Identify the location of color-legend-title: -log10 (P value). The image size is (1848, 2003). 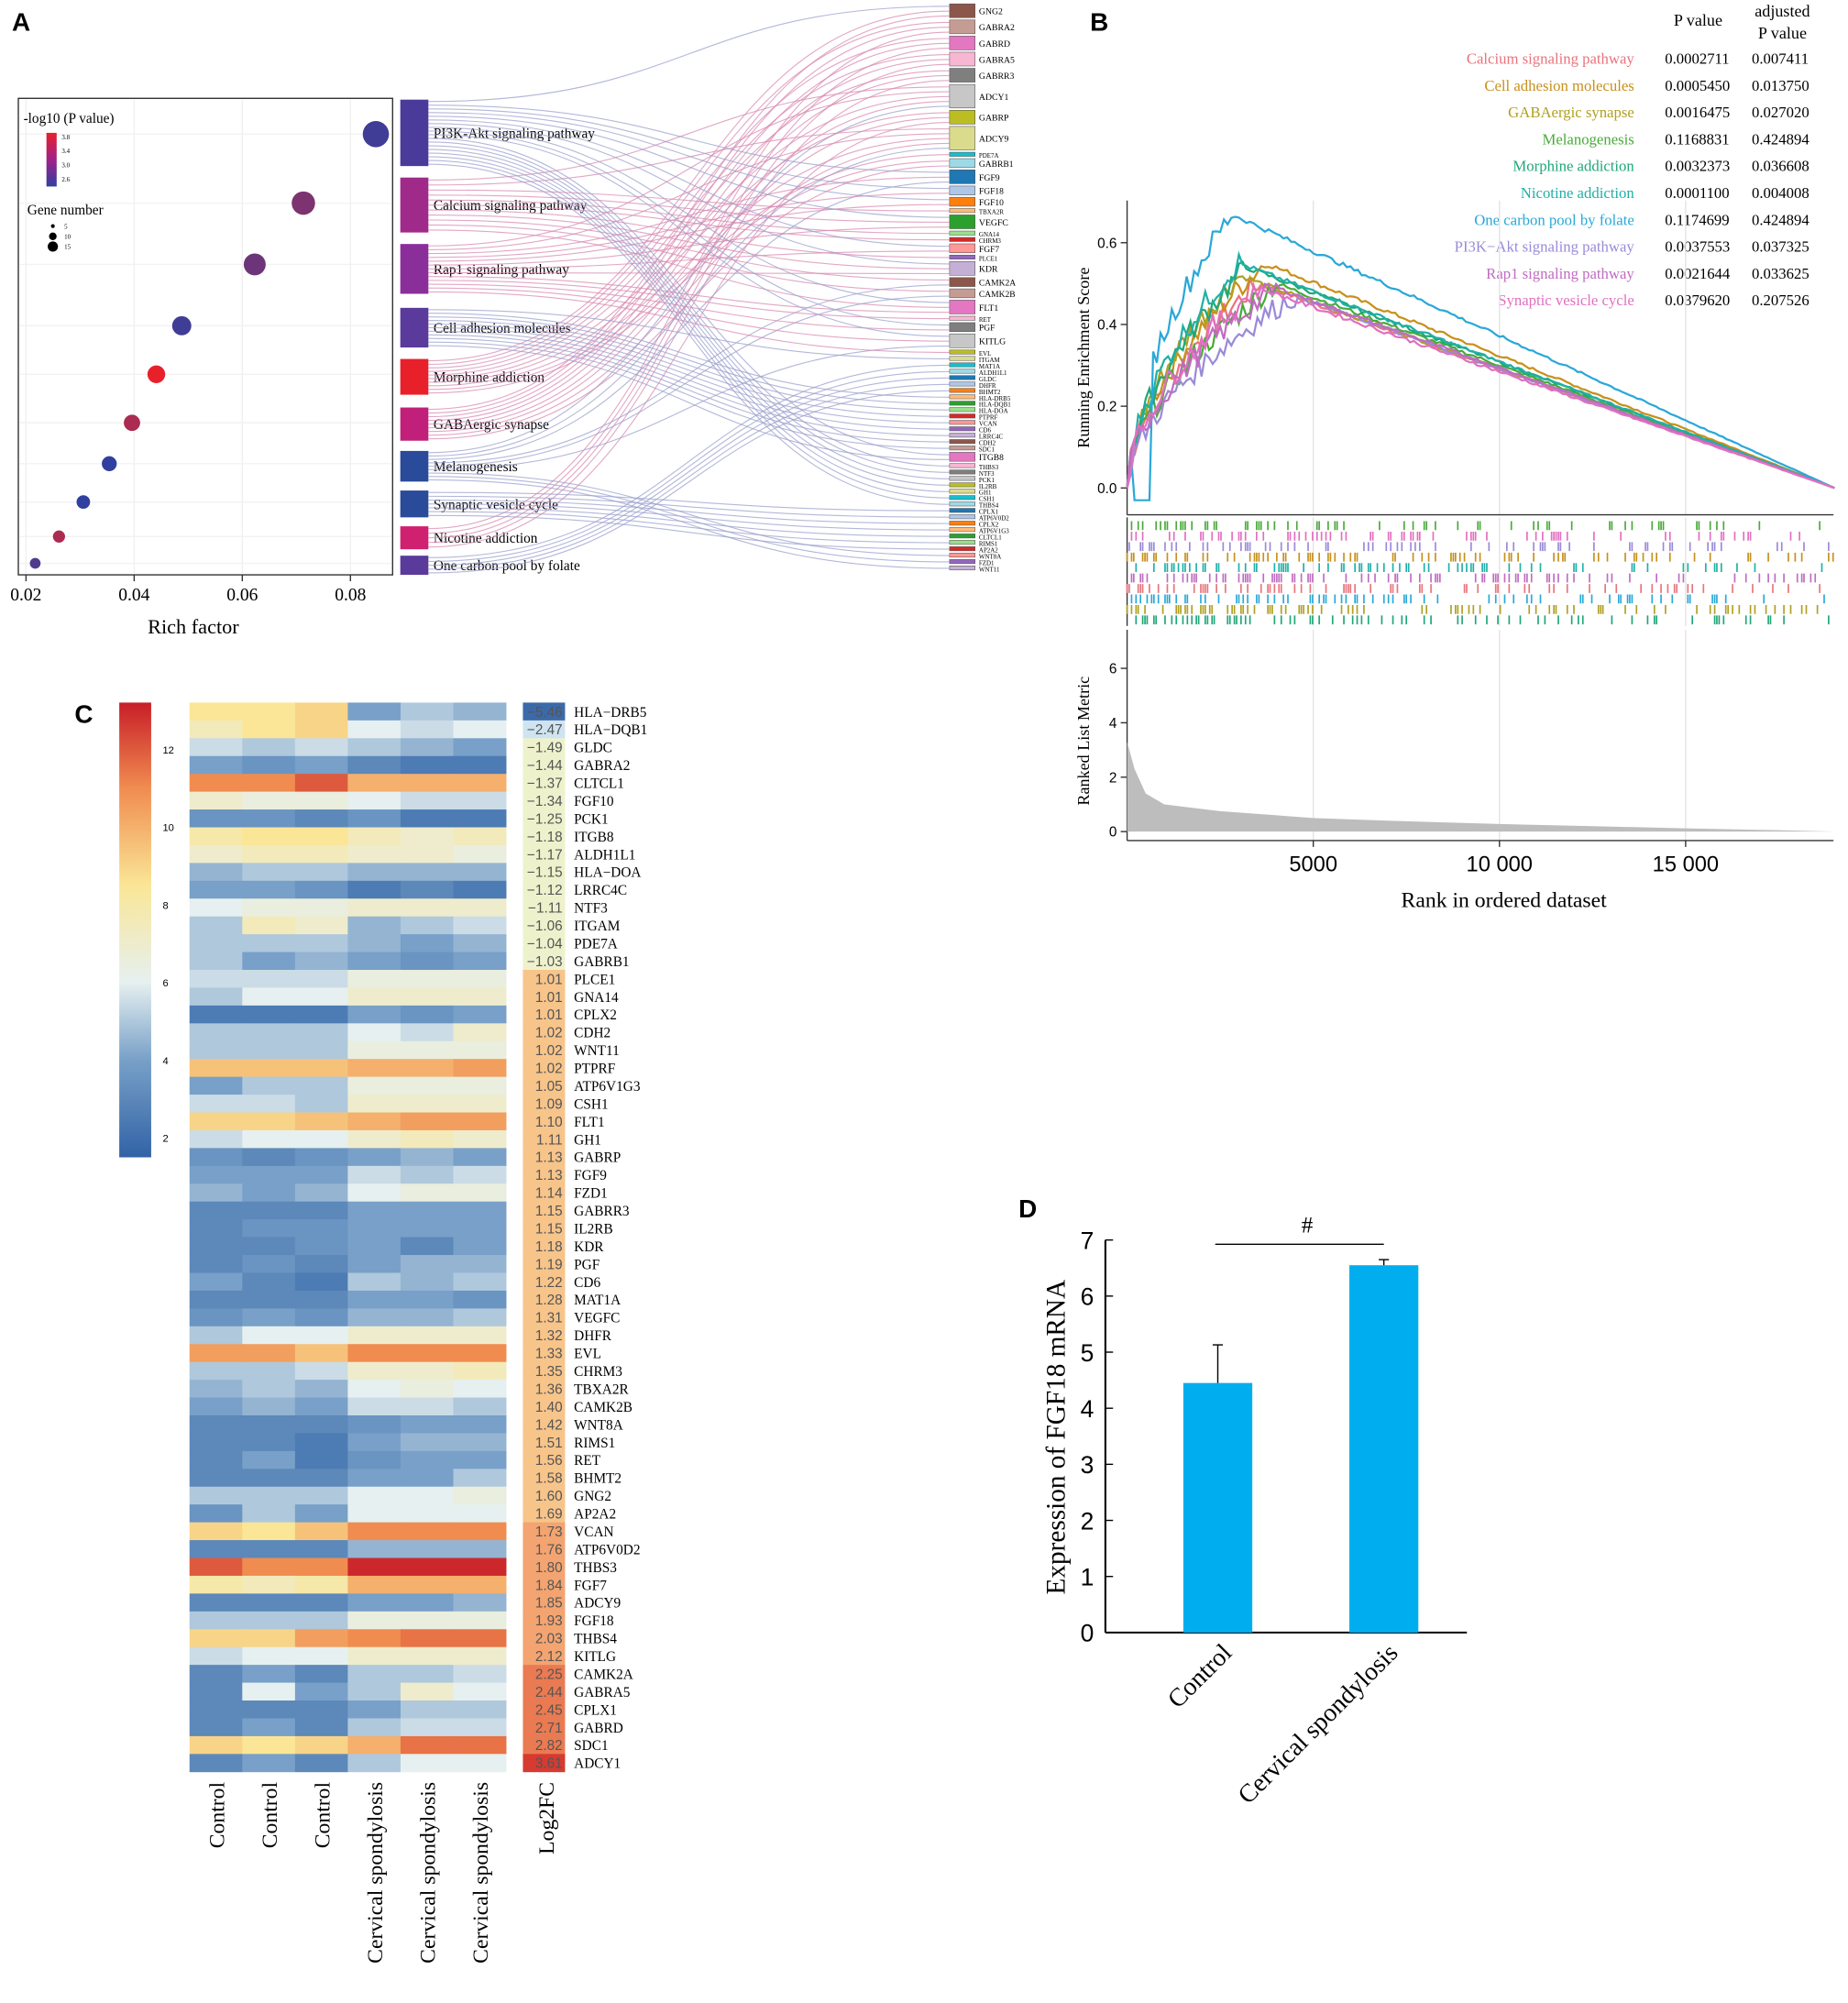
(69, 119).